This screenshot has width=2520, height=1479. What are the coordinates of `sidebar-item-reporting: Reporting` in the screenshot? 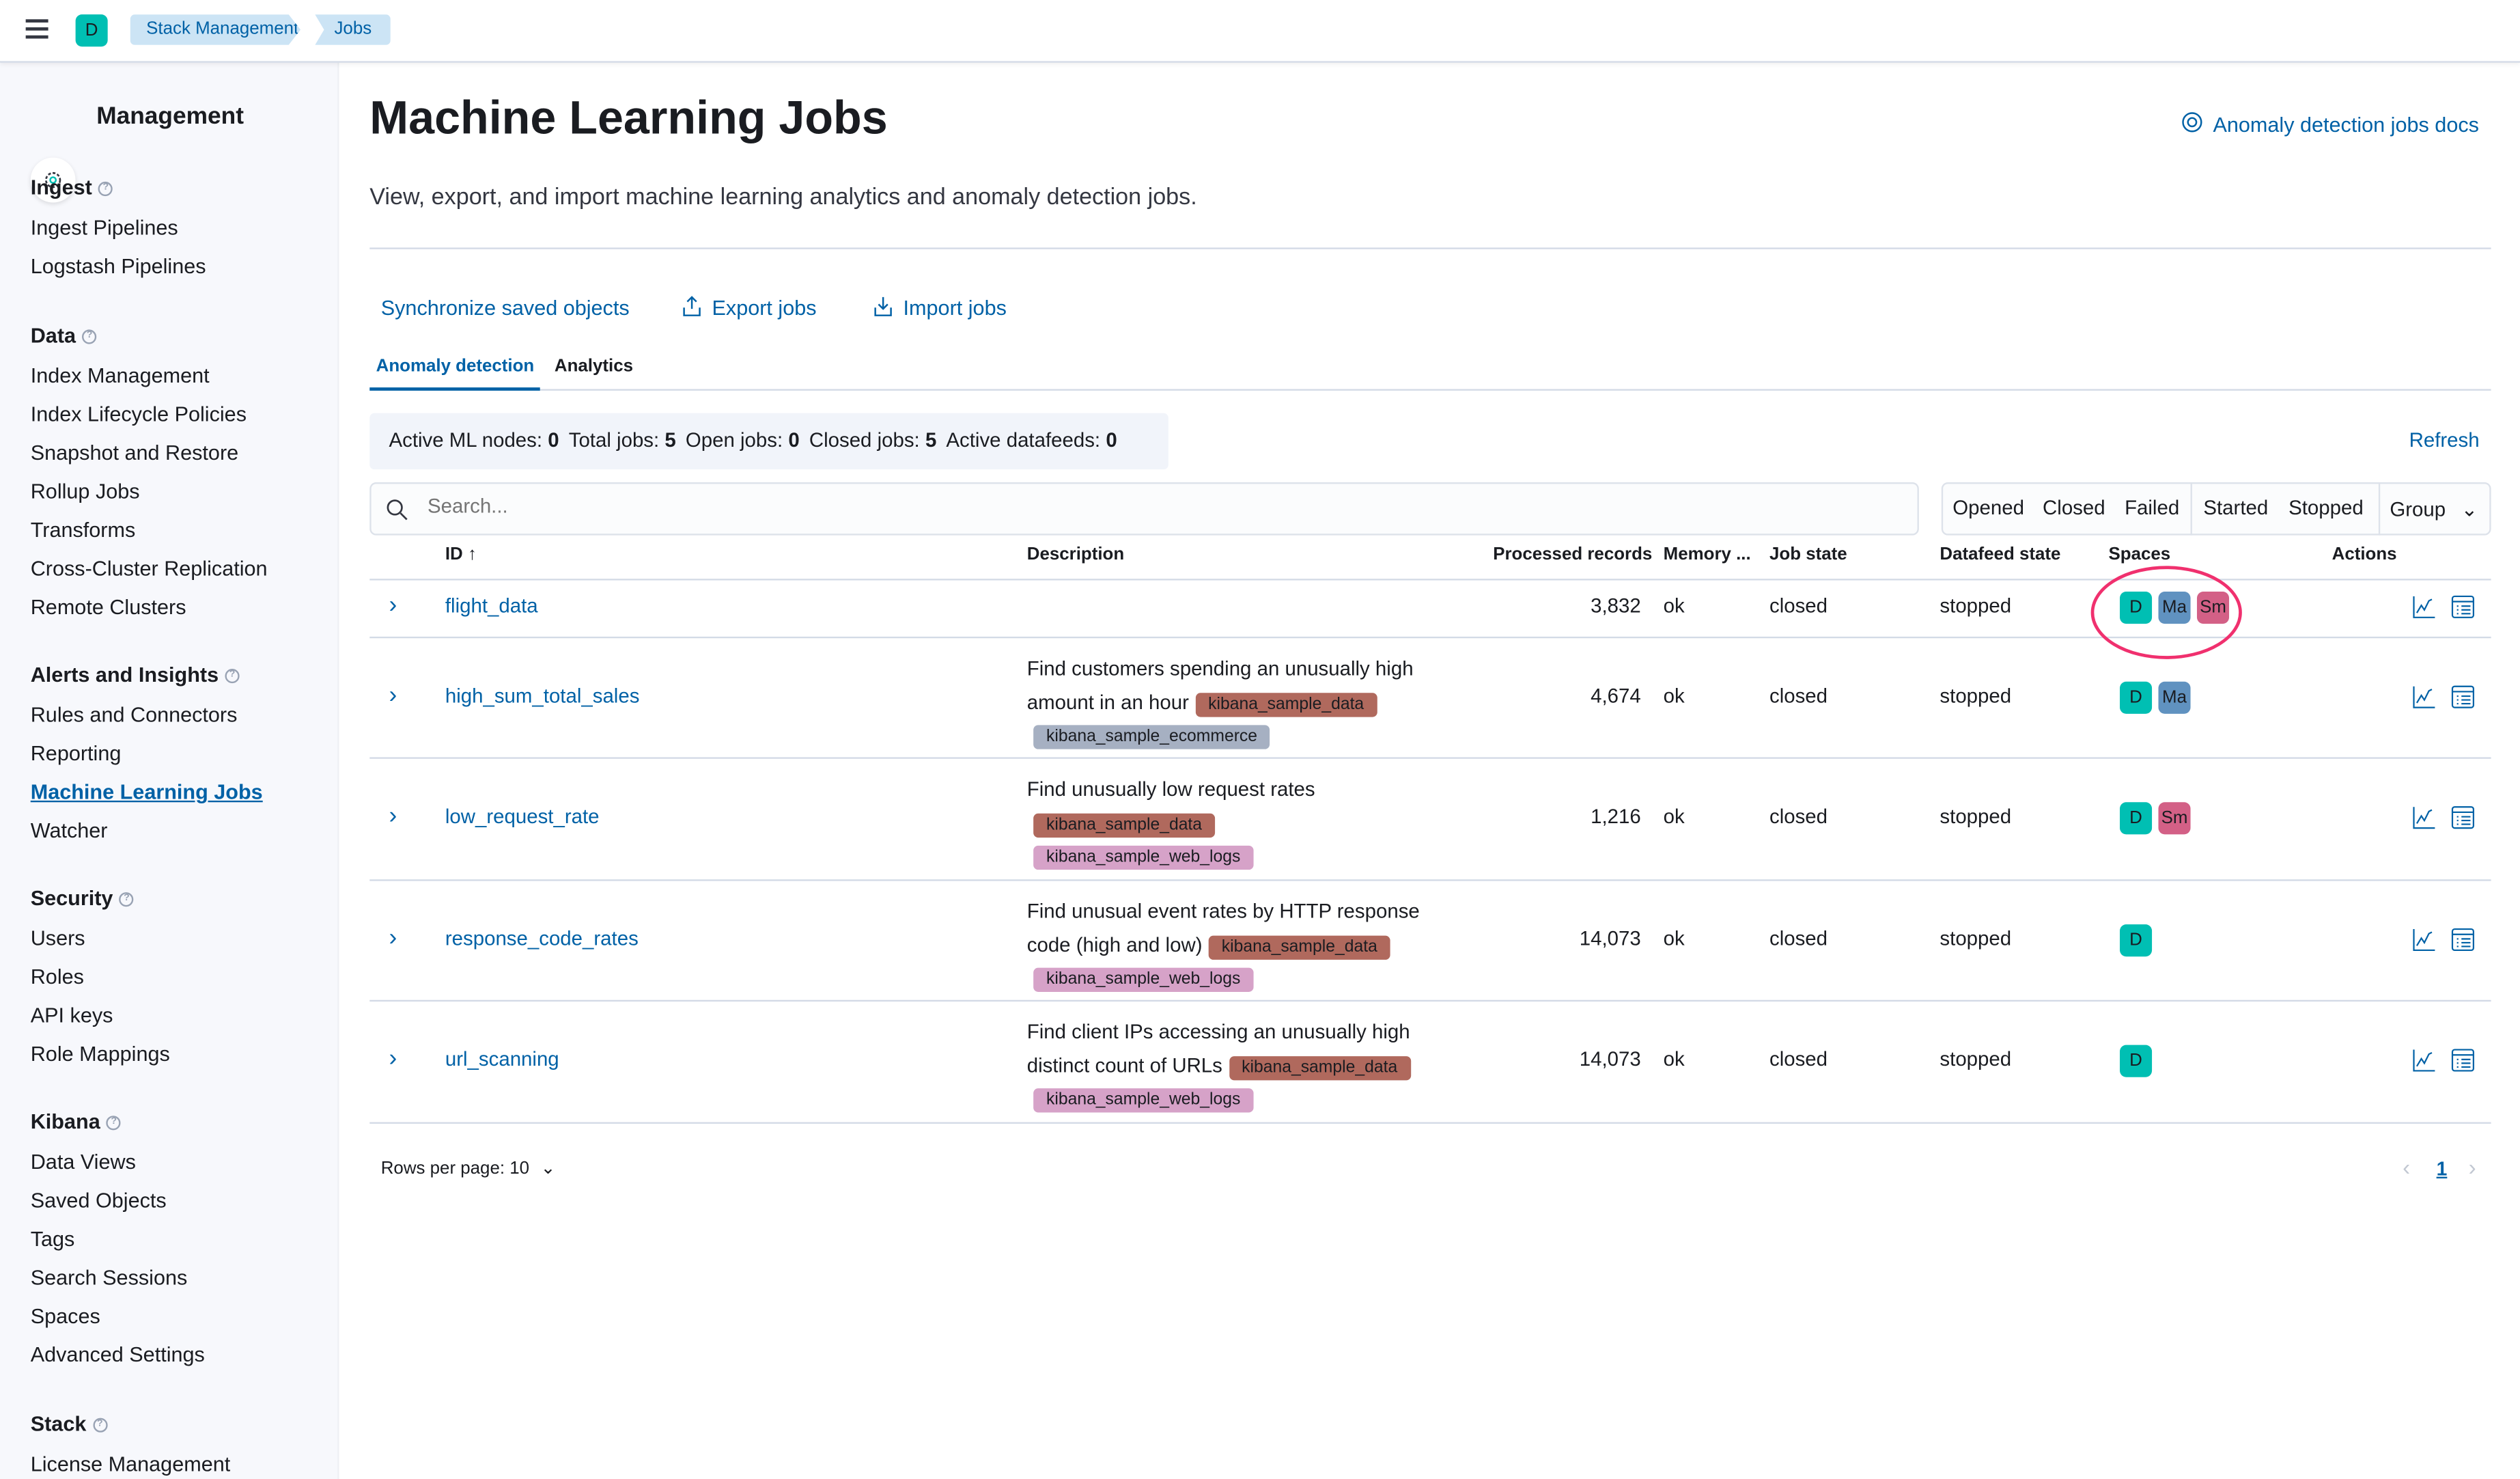 It's located at (76, 754).